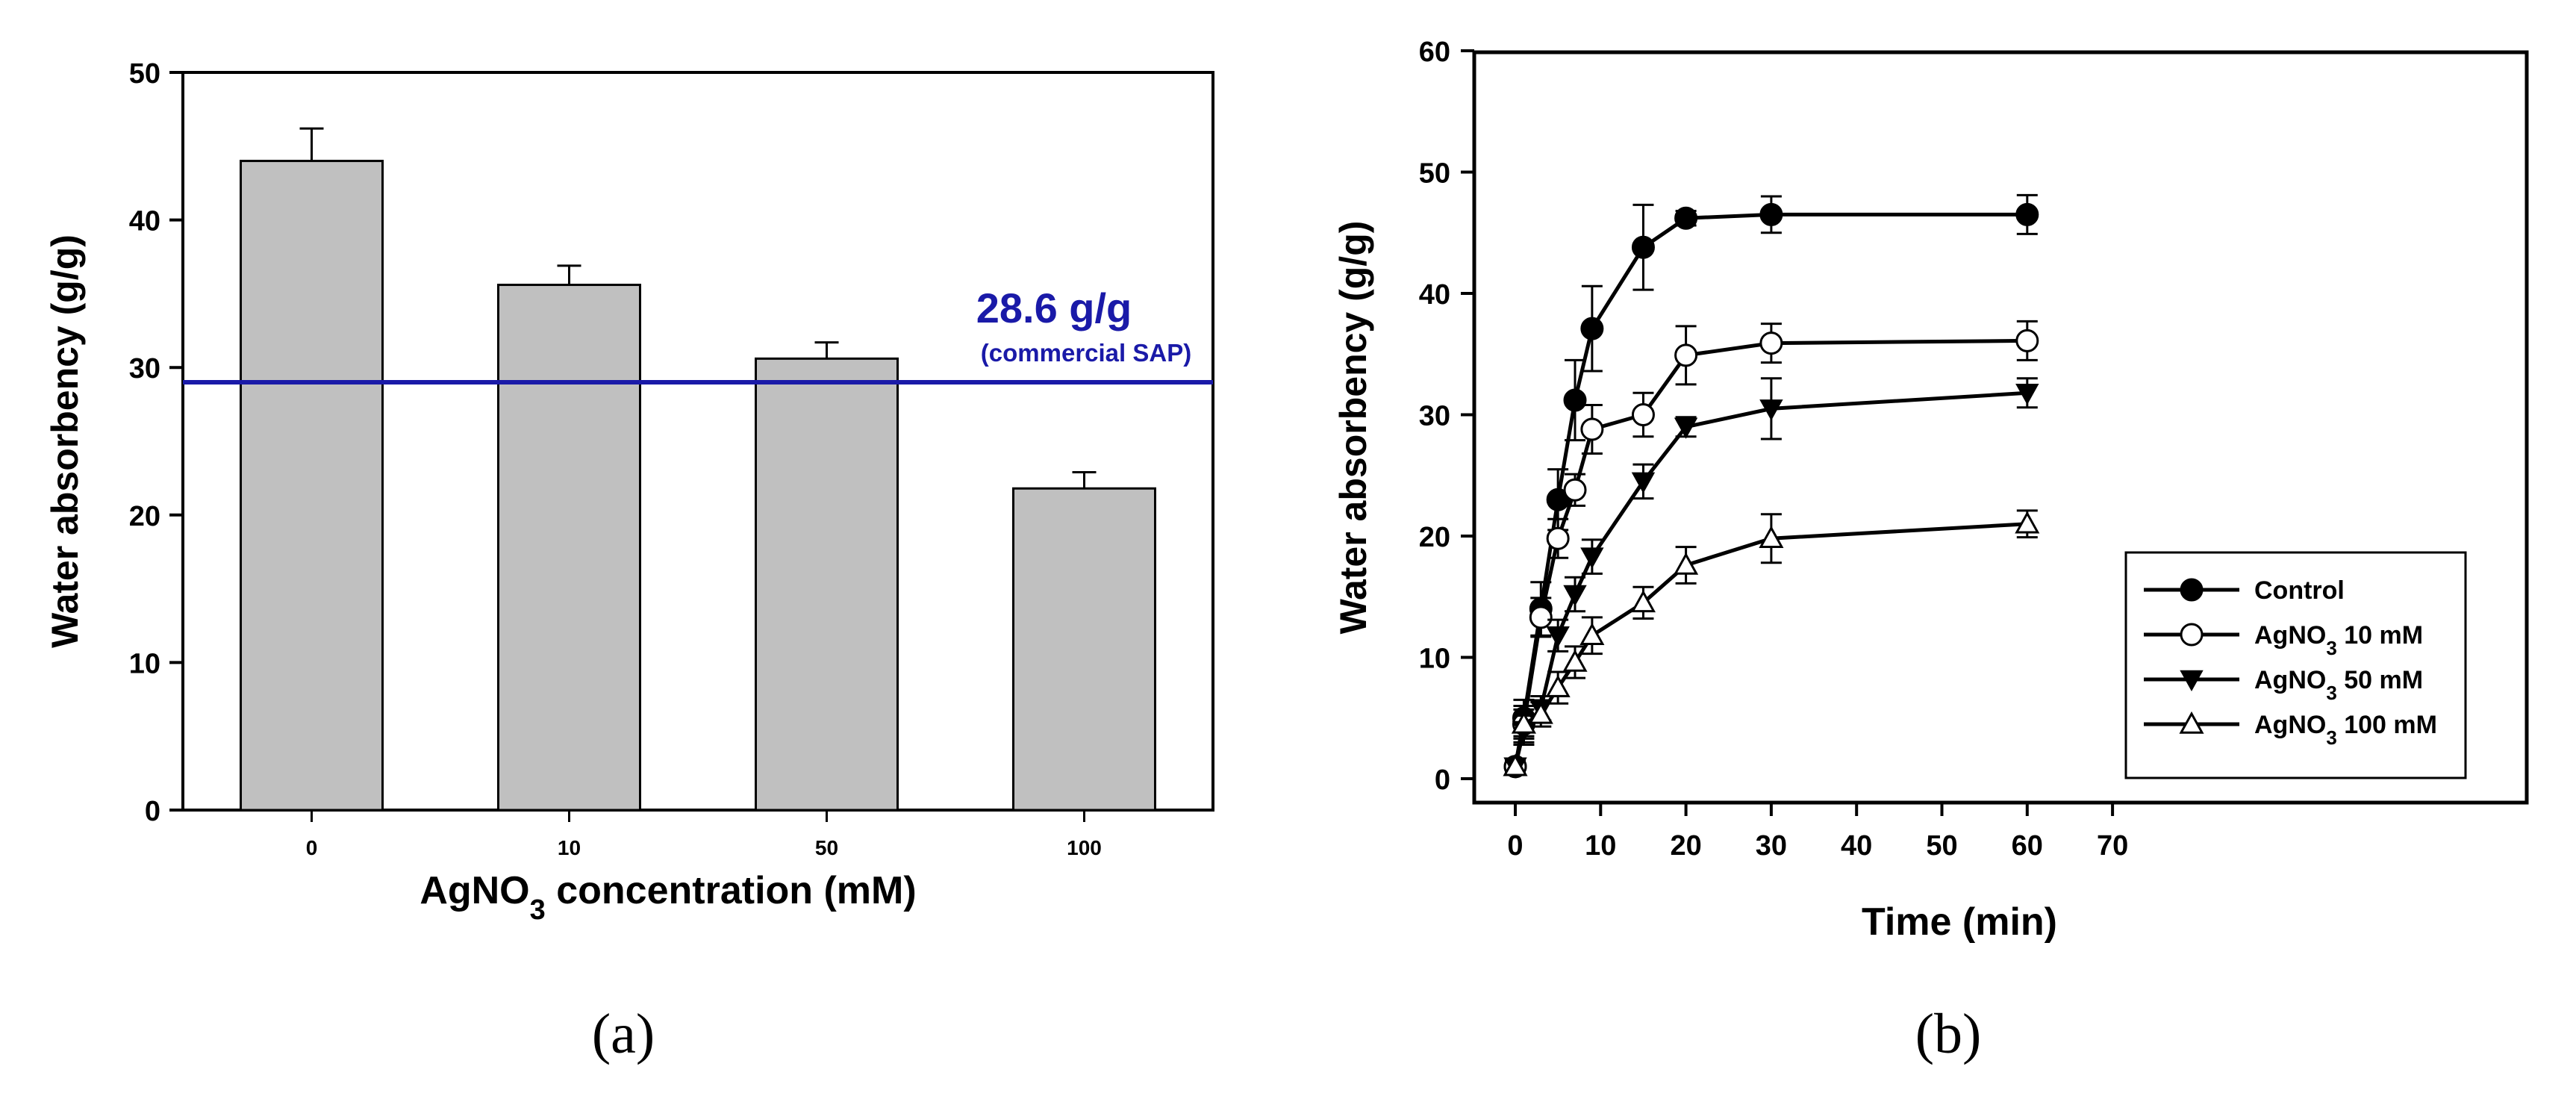  I want to click on series-line, so click(1770, 552).